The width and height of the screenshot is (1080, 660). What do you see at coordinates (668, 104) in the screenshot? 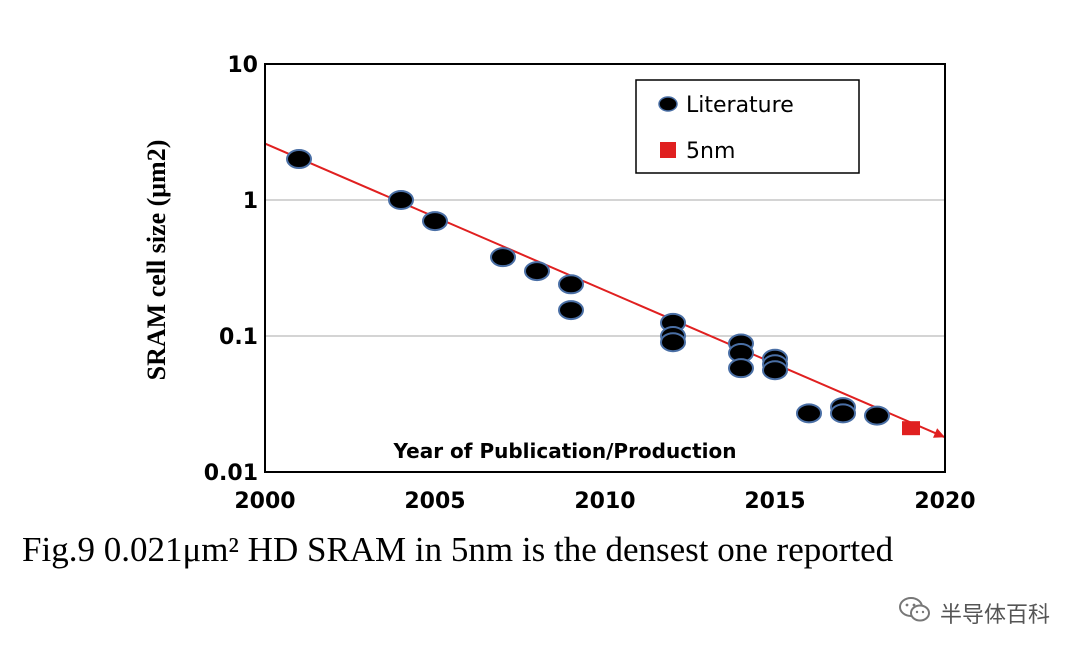
I see `legend-marker-literature` at bounding box center [668, 104].